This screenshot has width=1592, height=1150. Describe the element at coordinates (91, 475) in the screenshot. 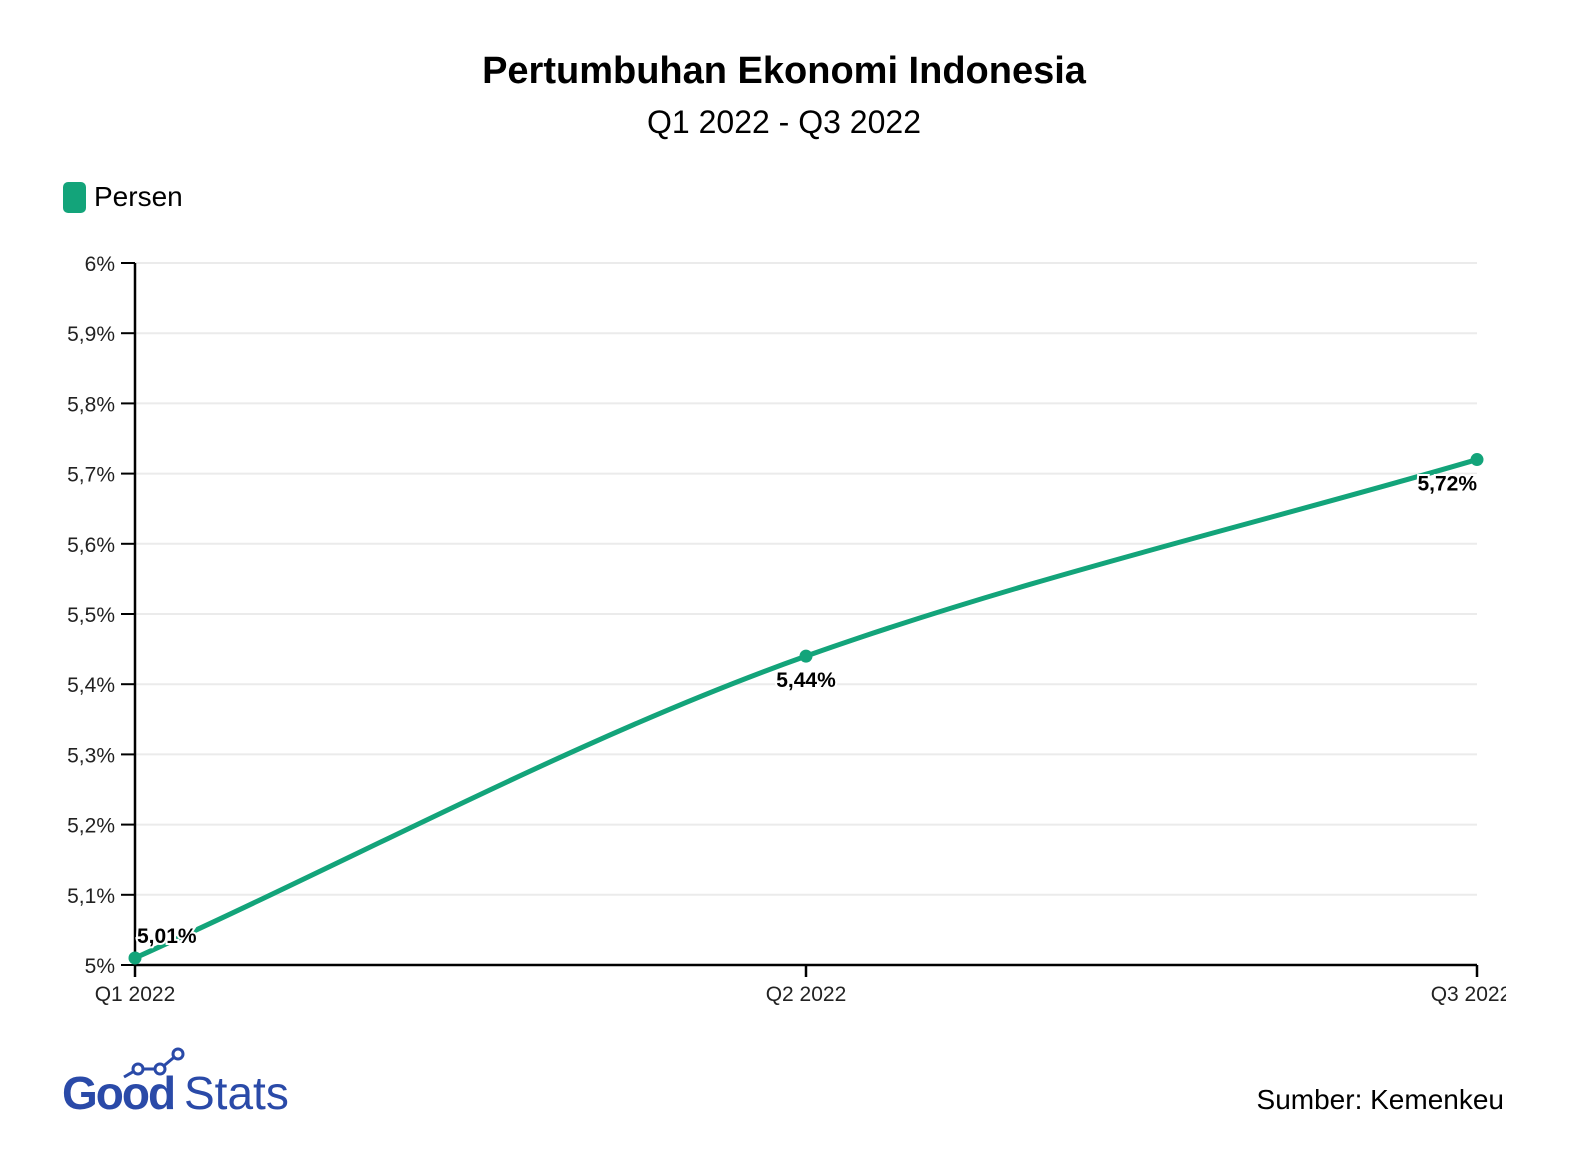

I see `y-tick-label: 5,7%` at that location.